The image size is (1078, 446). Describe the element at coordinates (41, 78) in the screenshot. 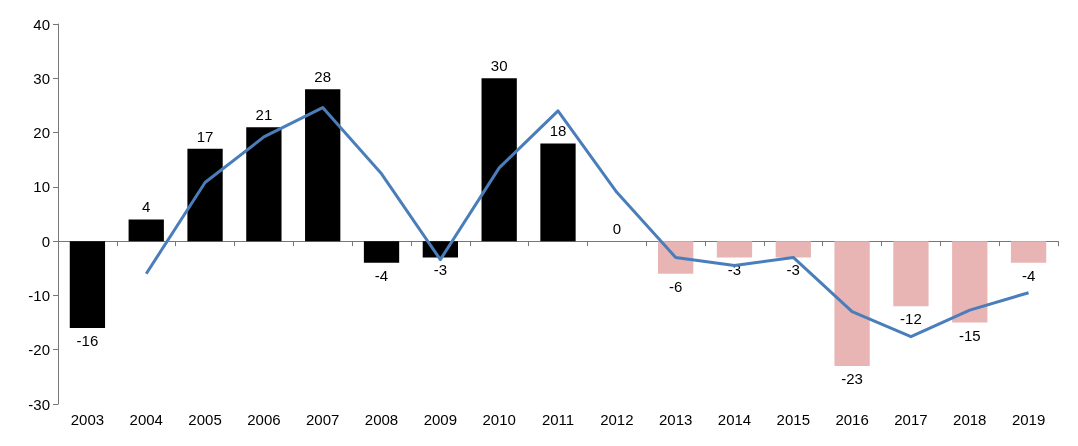

I see `y-tick-label: 30` at that location.